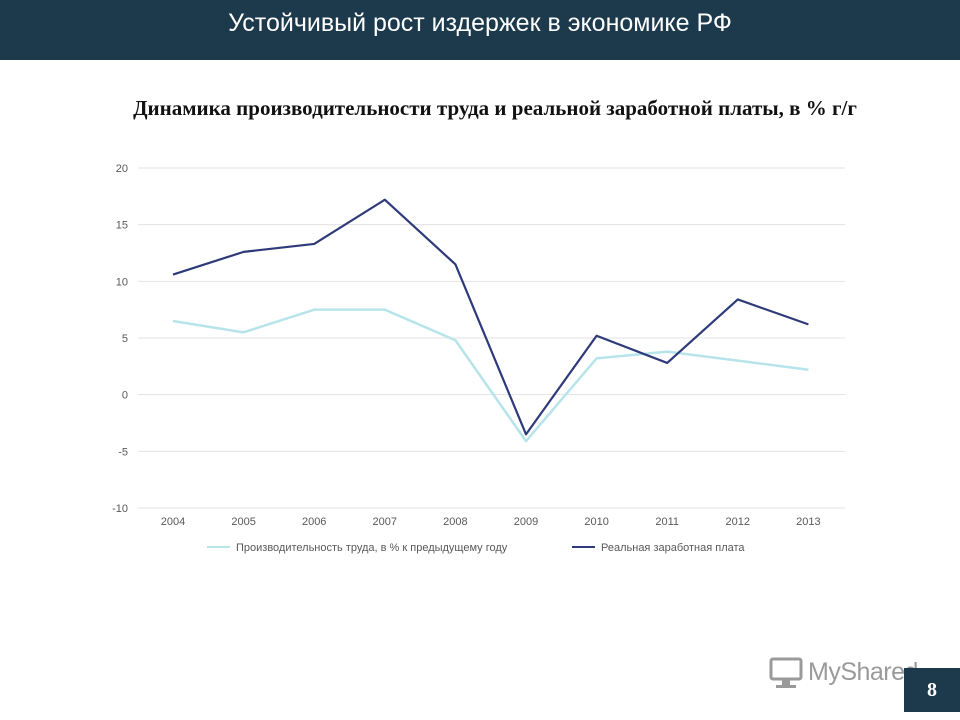  Describe the element at coordinates (480, 23) in the screenshot. I see `slide-title: Устойчивый рост издержек в экономике РФ` at that location.